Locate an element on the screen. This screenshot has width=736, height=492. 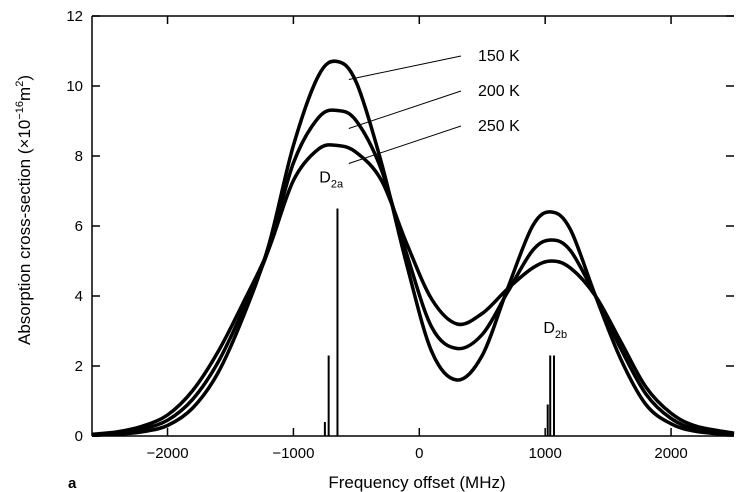
y-tick-label: 12 is located at coordinates (74, 16).